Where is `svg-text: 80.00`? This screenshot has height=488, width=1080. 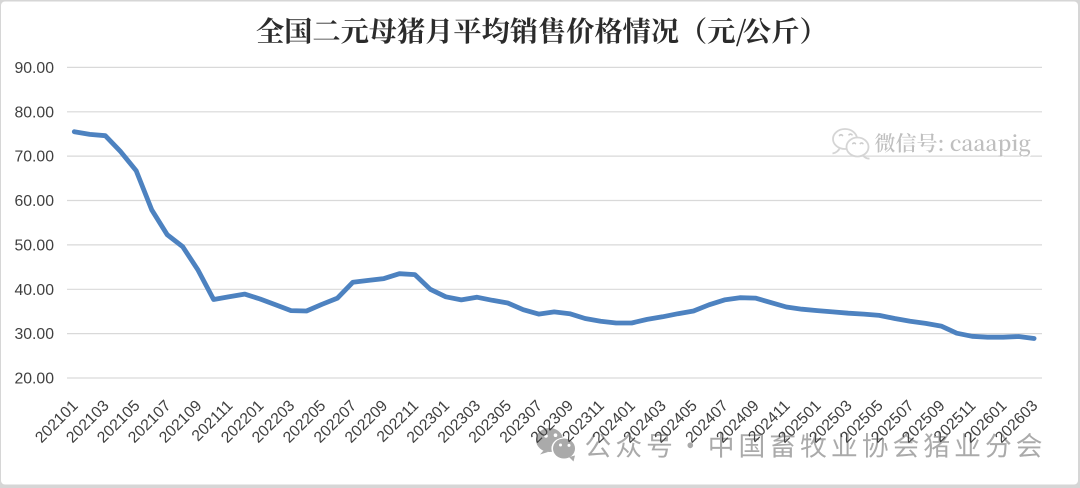 svg-text: 80.00 is located at coordinates (34, 112).